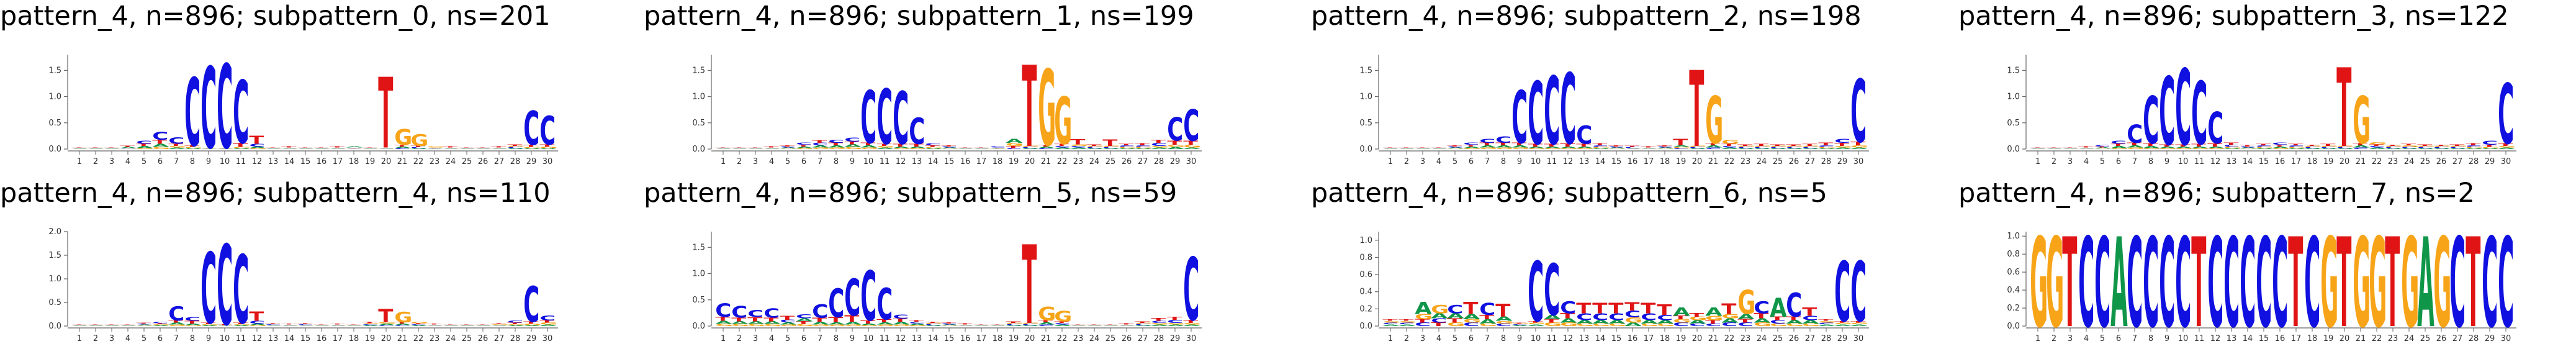 Image resolution: width=2576 pixels, height=354 pixels. What do you see at coordinates (836, 339) in the screenshot?
I see `x-tick-label: 8` at bounding box center [836, 339].